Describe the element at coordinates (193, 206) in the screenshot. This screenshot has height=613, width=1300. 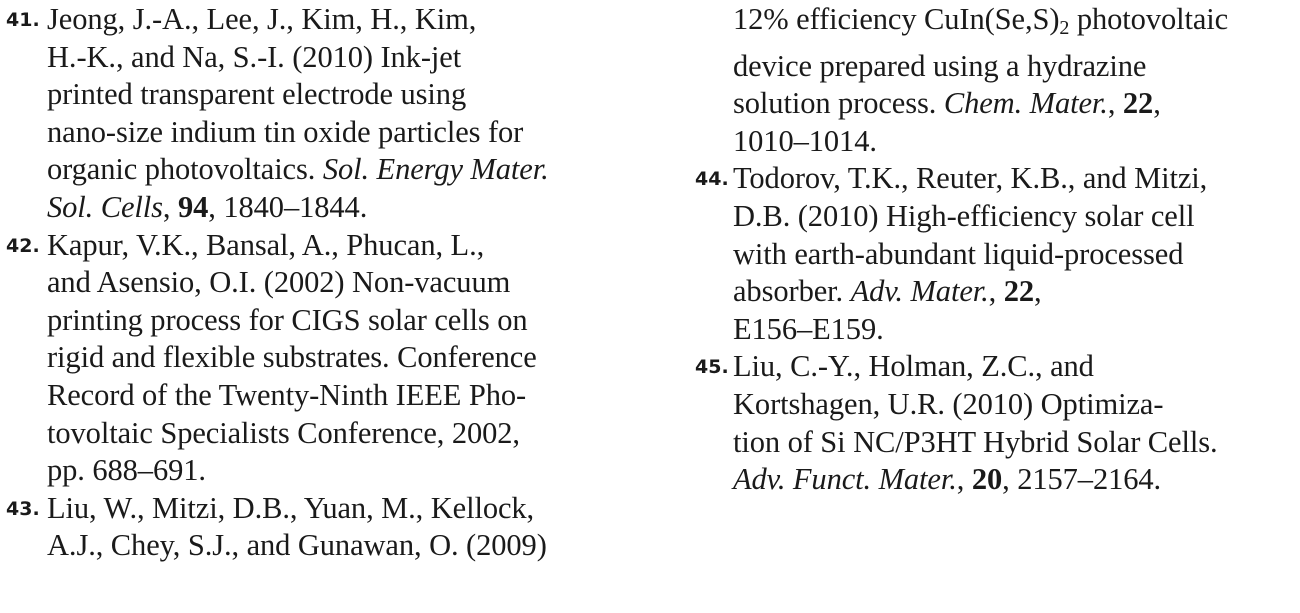
I see `volume-number: 94` at that location.